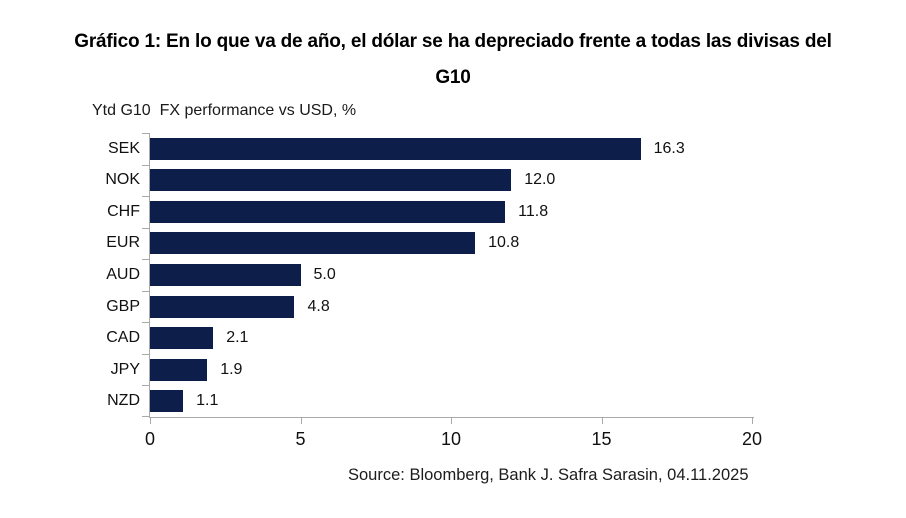 Image resolution: width=906 pixels, height=518 pixels. Describe the element at coordinates (395, 148) in the screenshot. I see `bar-sek` at that location.